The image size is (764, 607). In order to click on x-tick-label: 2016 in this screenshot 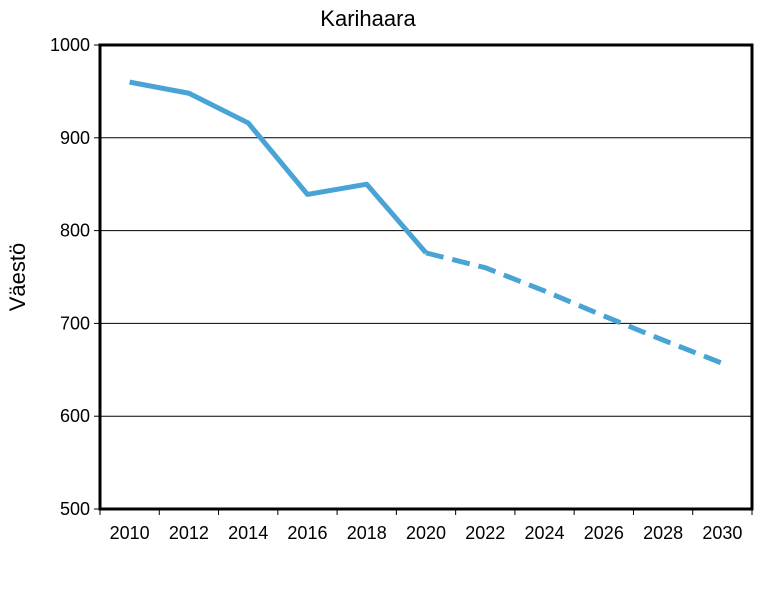, I will do `click(307, 533)`.